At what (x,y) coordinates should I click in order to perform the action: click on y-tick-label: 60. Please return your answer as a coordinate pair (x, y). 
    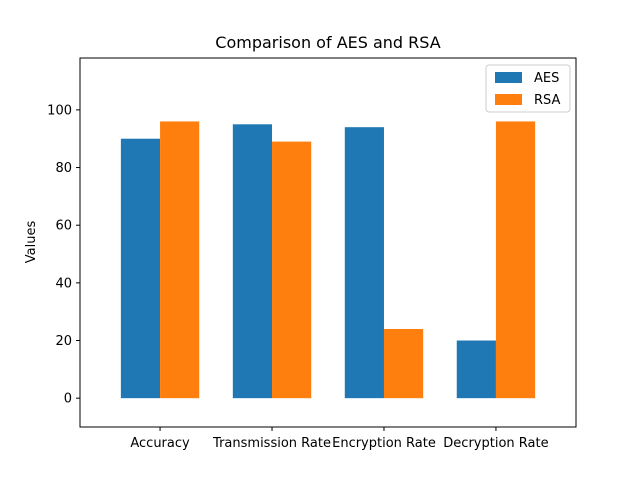
    Looking at the image, I should click on (63, 226).